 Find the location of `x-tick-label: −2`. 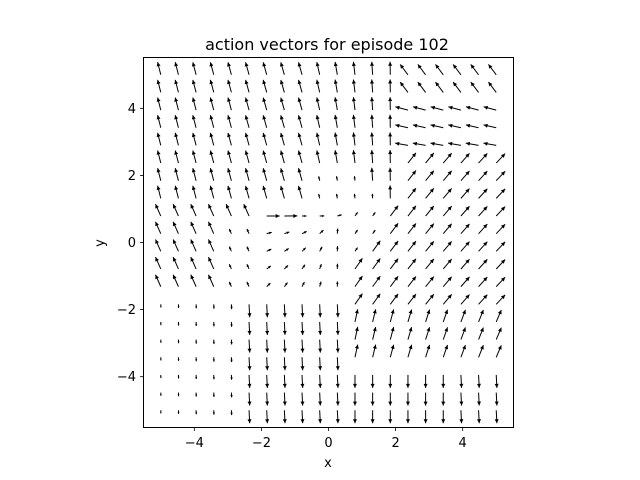

x-tick-label: −2 is located at coordinates (261, 443).